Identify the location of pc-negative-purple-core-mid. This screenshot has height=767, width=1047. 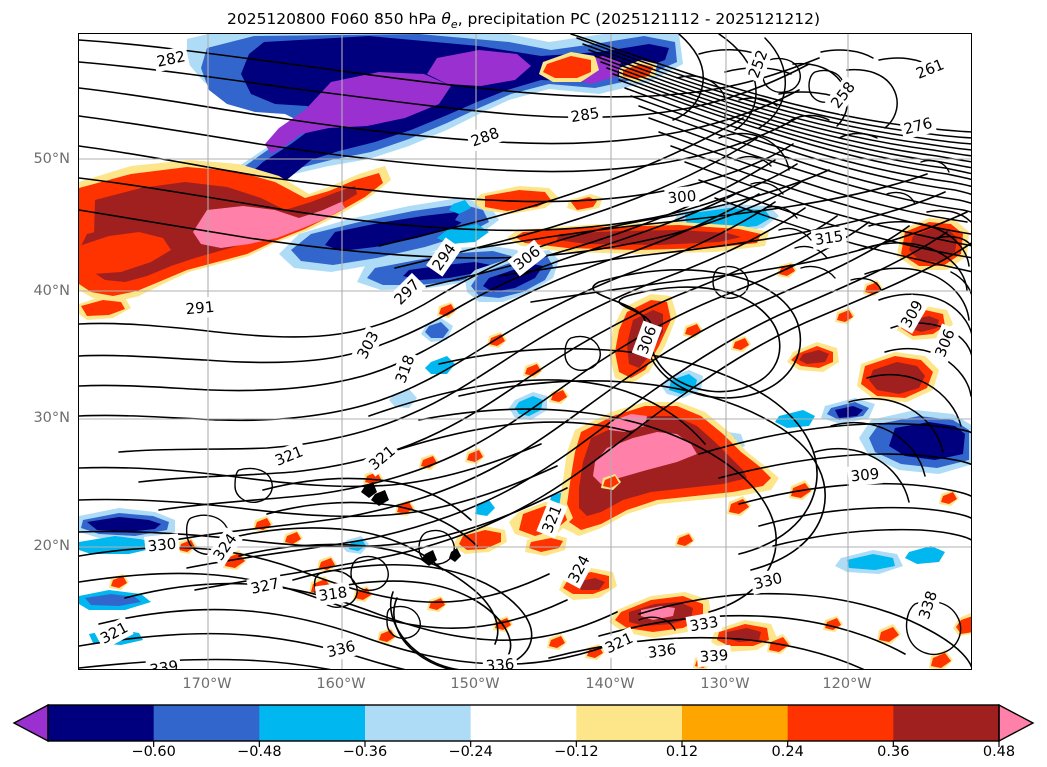
(479, 68).